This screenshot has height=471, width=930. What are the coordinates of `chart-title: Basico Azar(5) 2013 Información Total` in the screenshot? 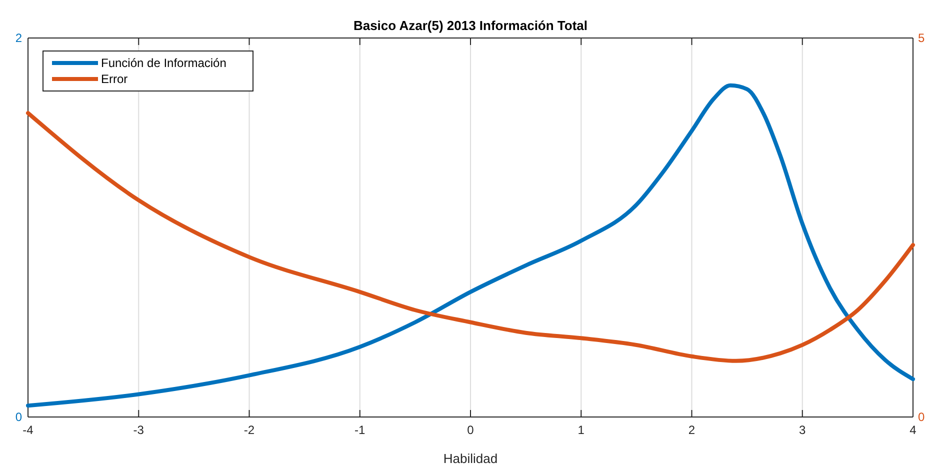 It's located at (470, 25).